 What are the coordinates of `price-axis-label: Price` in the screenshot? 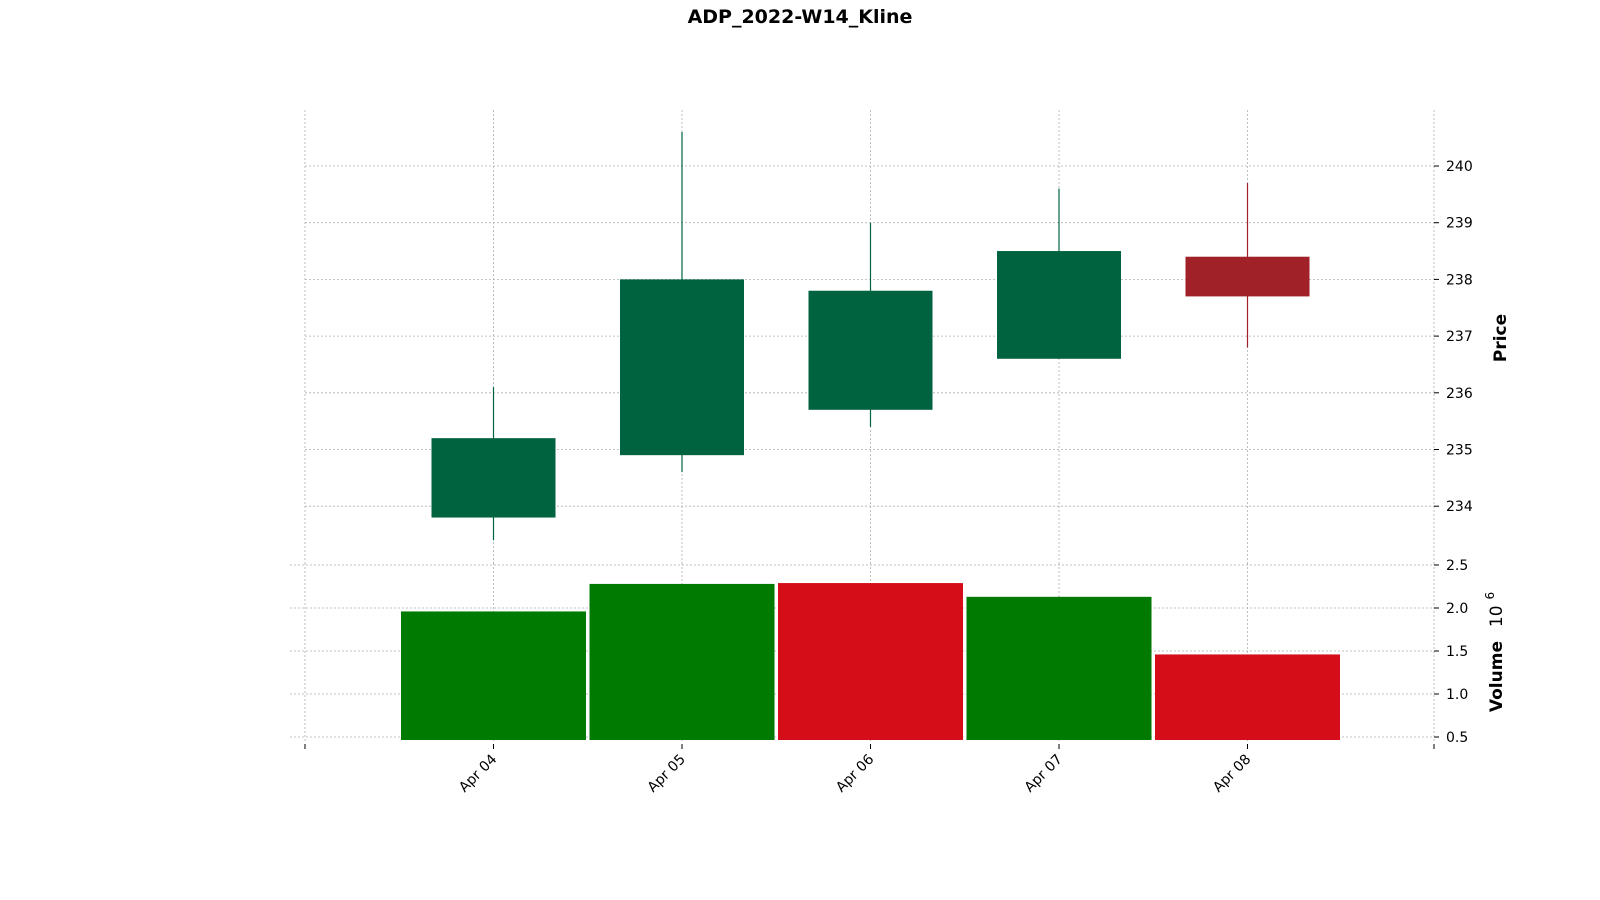 It's located at (1501, 338).